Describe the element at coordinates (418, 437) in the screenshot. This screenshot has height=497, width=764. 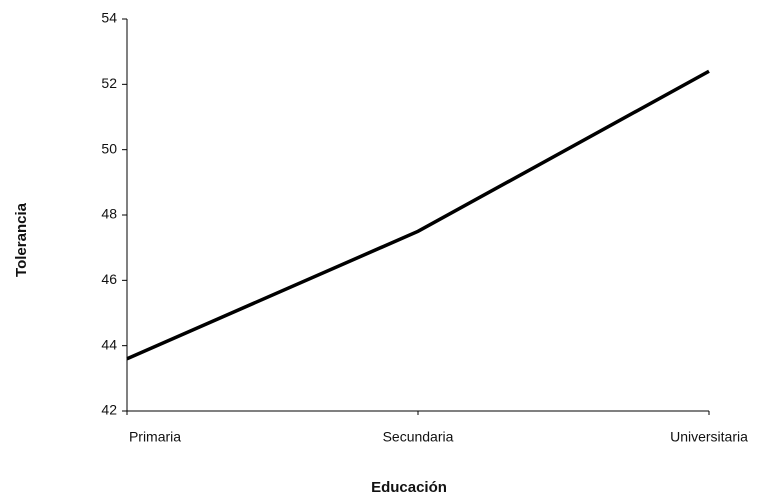
I see `x-tick-label: Secundaria` at that location.